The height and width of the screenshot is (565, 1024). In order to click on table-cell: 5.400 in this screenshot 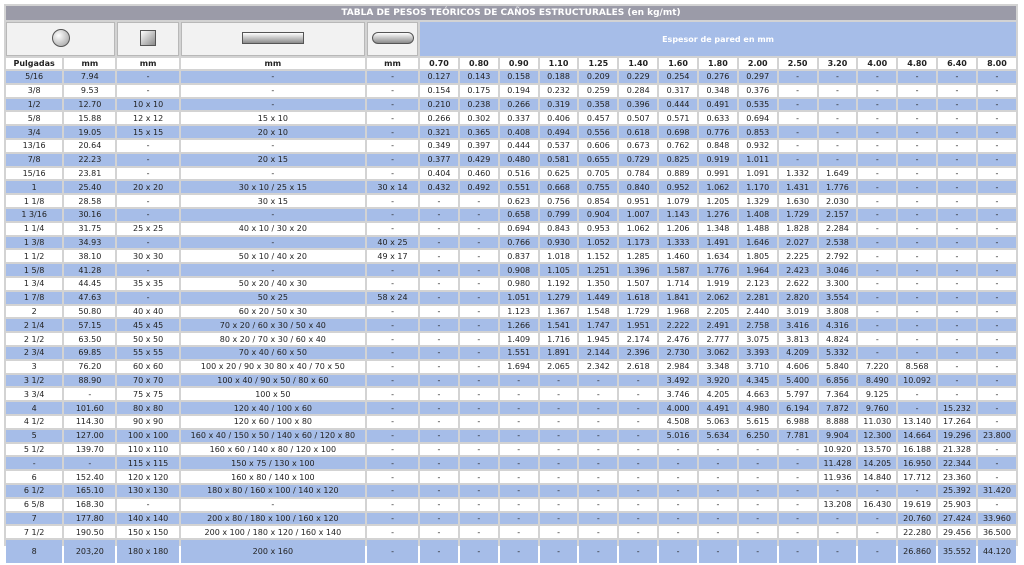, I will do `click(797, 380)`.